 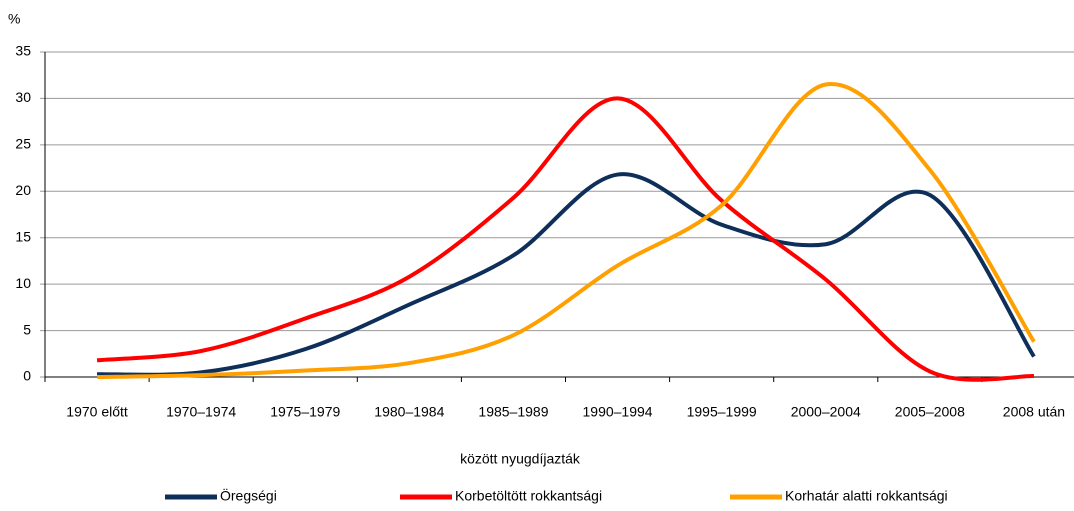 What do you see at coordinates (722, 412) in the screenshot?
I see `x-tick-label: 1995–1999` at bounding box center [722, 412].